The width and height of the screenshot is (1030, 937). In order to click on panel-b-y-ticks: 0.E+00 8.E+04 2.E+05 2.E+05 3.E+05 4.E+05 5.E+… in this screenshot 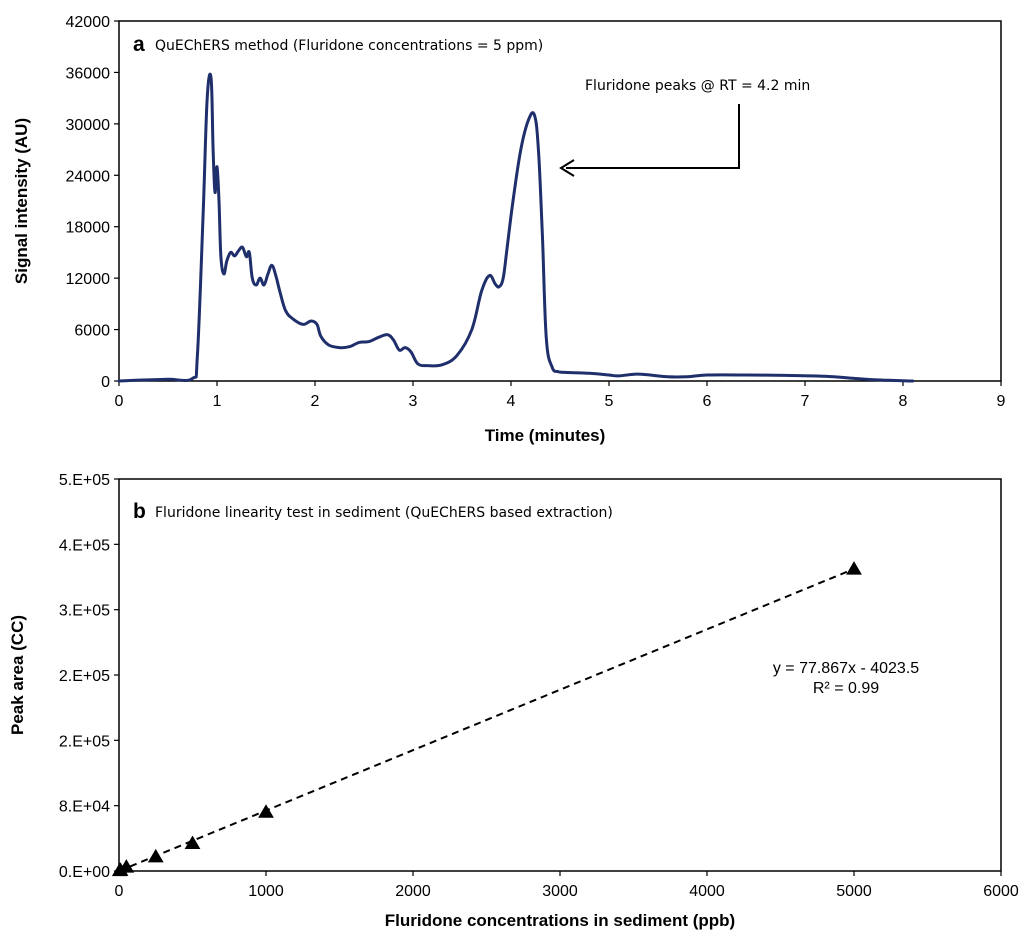, I will do `click(89, 676)`.